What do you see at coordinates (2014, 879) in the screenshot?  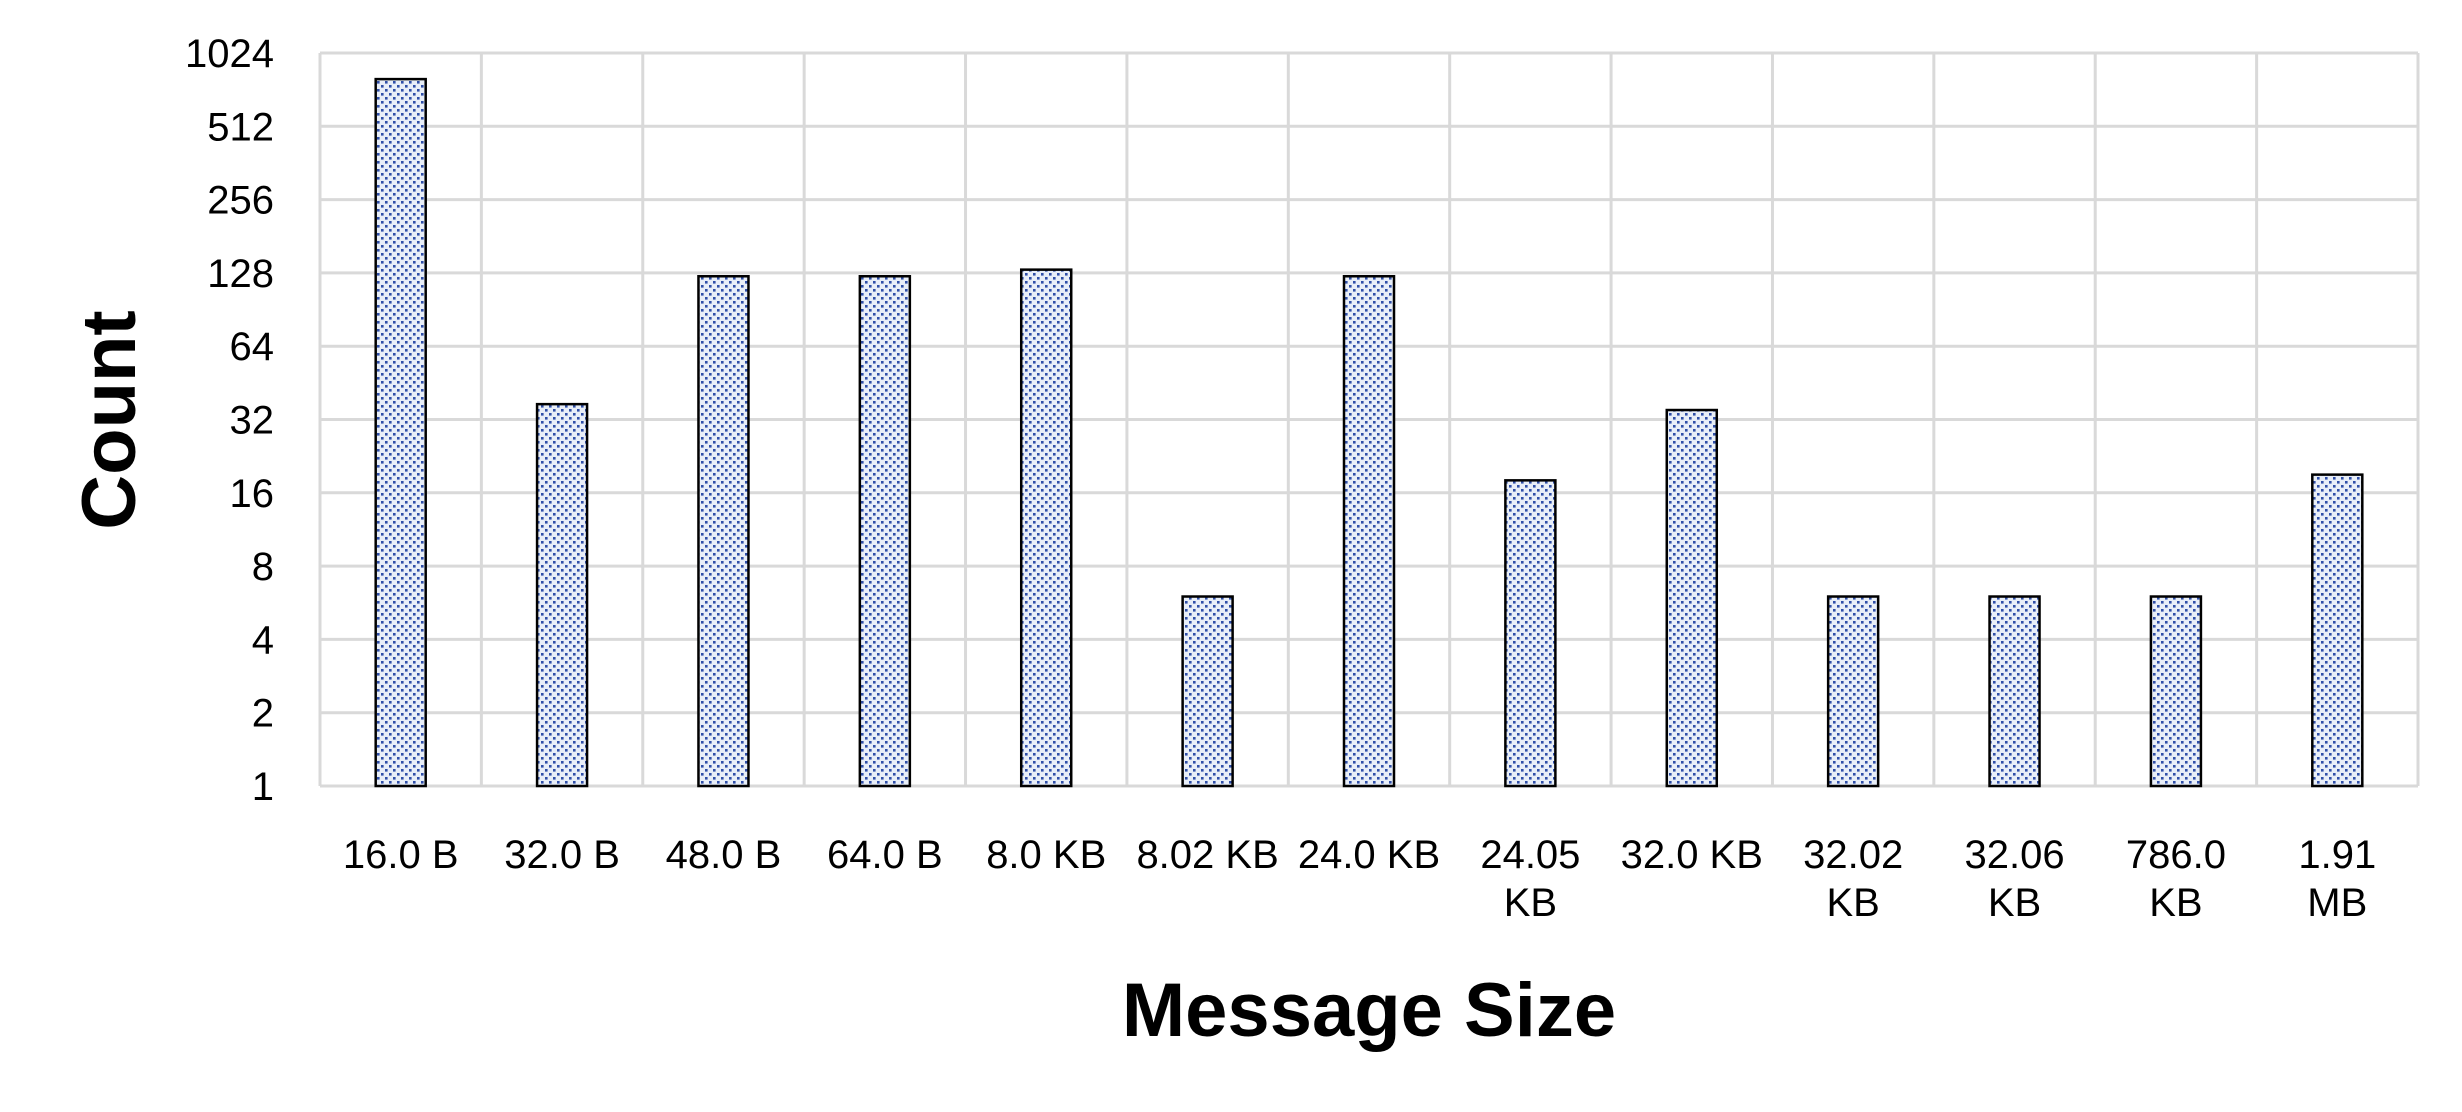 I see `x-tick-label: 32.06 KB` at bounding box center [2014, 879].